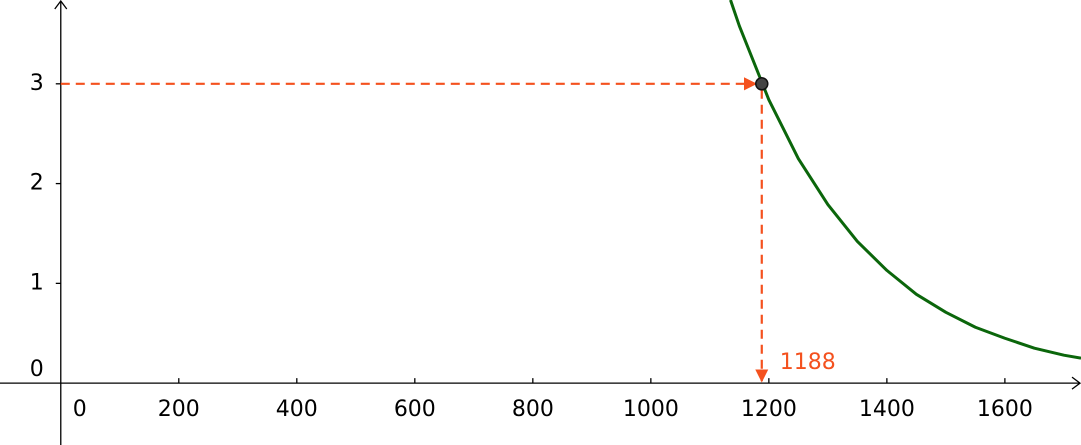  I want to click on point, so click(762, 84).